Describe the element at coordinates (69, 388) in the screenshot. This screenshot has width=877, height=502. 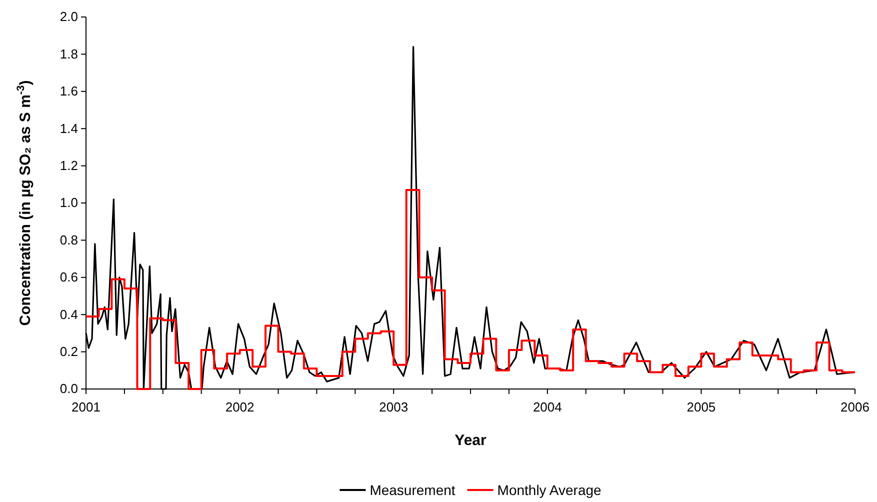
I see `y-tick-label: 0.0` at that location.